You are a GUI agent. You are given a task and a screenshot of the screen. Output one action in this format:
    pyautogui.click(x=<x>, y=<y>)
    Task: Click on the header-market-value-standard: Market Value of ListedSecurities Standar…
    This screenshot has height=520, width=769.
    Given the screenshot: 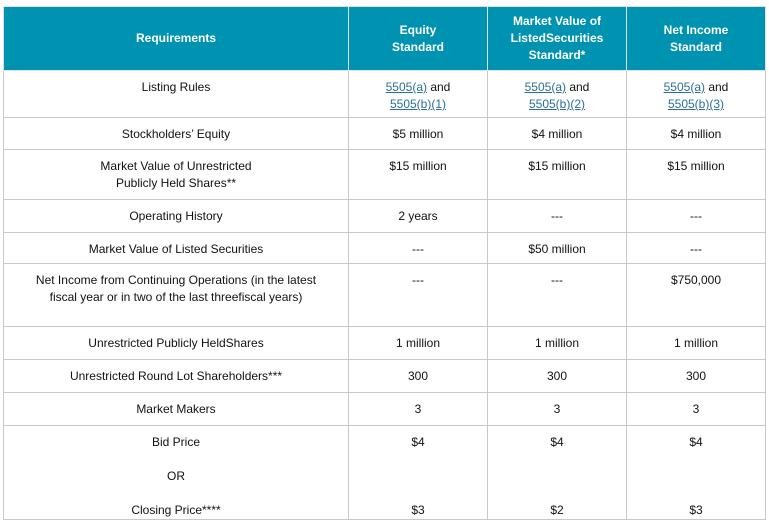 What is the action you would take?
    pyautogui.click(x=557, y=38)
    